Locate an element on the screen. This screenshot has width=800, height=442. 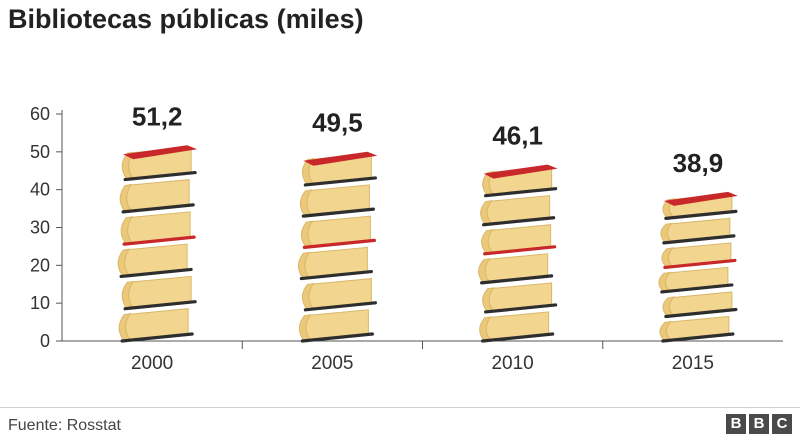
x-tick-label-2010: 2010 is located at coordinates (512, 363).